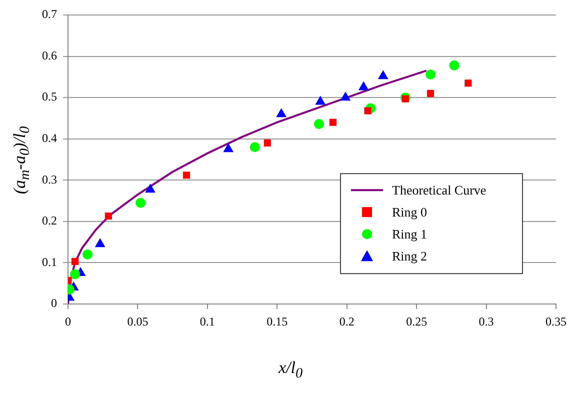  I want to click on y-tick-label: 0, so click(54, 303).